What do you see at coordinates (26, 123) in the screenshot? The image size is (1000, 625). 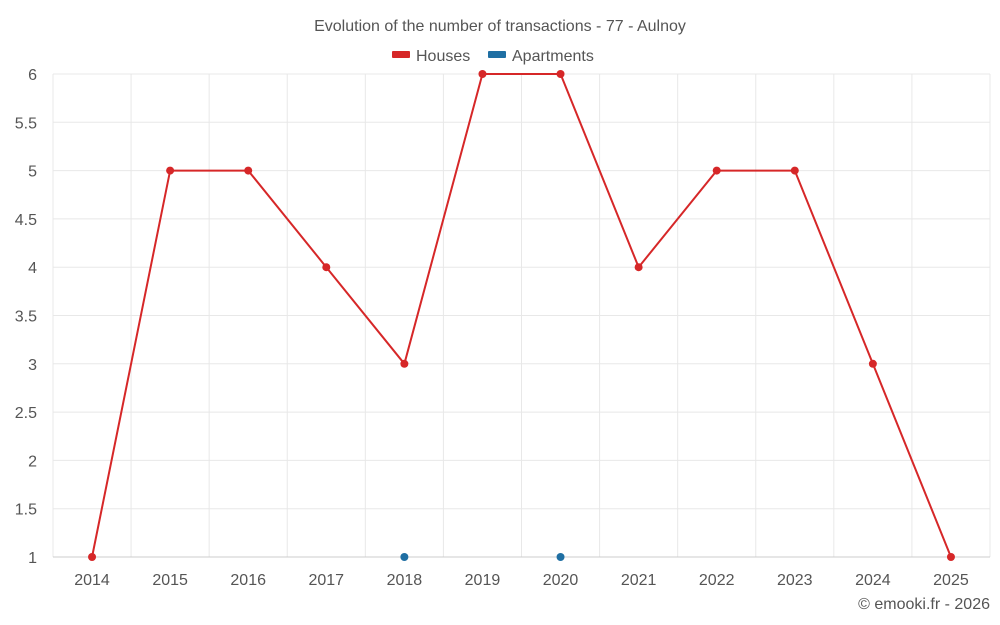 I see `y-tick-label: 5.5` at bounding box center [26, 123].